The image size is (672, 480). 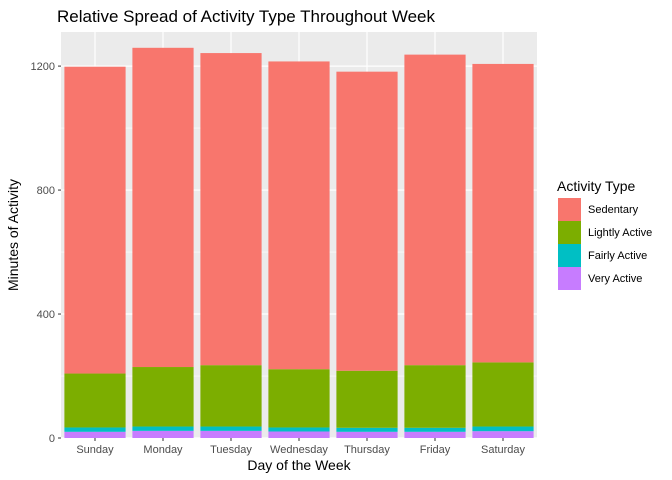 What do you see at coordinates (503, 429) in the screenshot?
I see `bar-fairly-active-saturday` at bounding box center [503, 429].